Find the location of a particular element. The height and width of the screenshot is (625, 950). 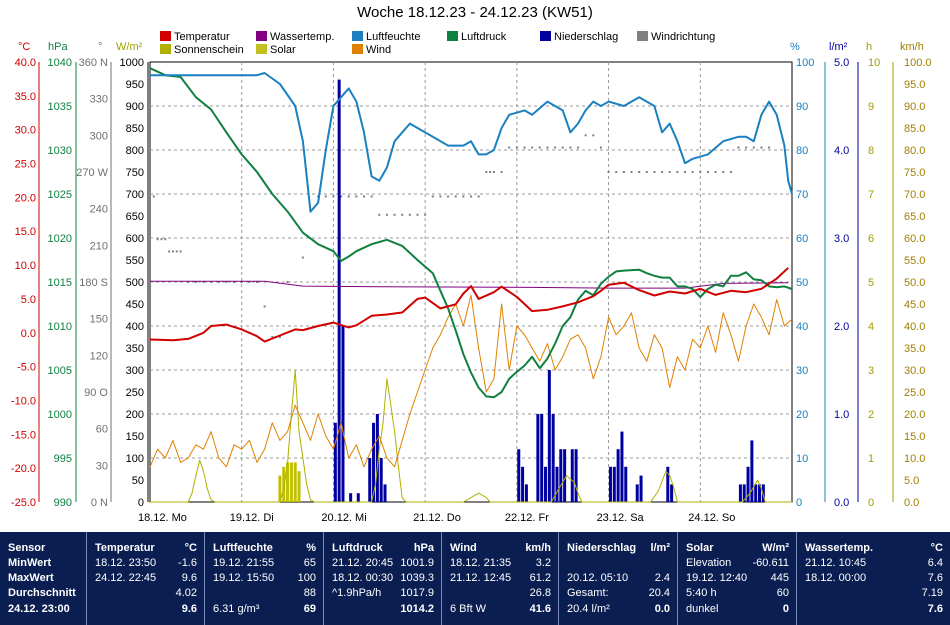

press-tick-label: 1035 is located at coordinates (60, 107).